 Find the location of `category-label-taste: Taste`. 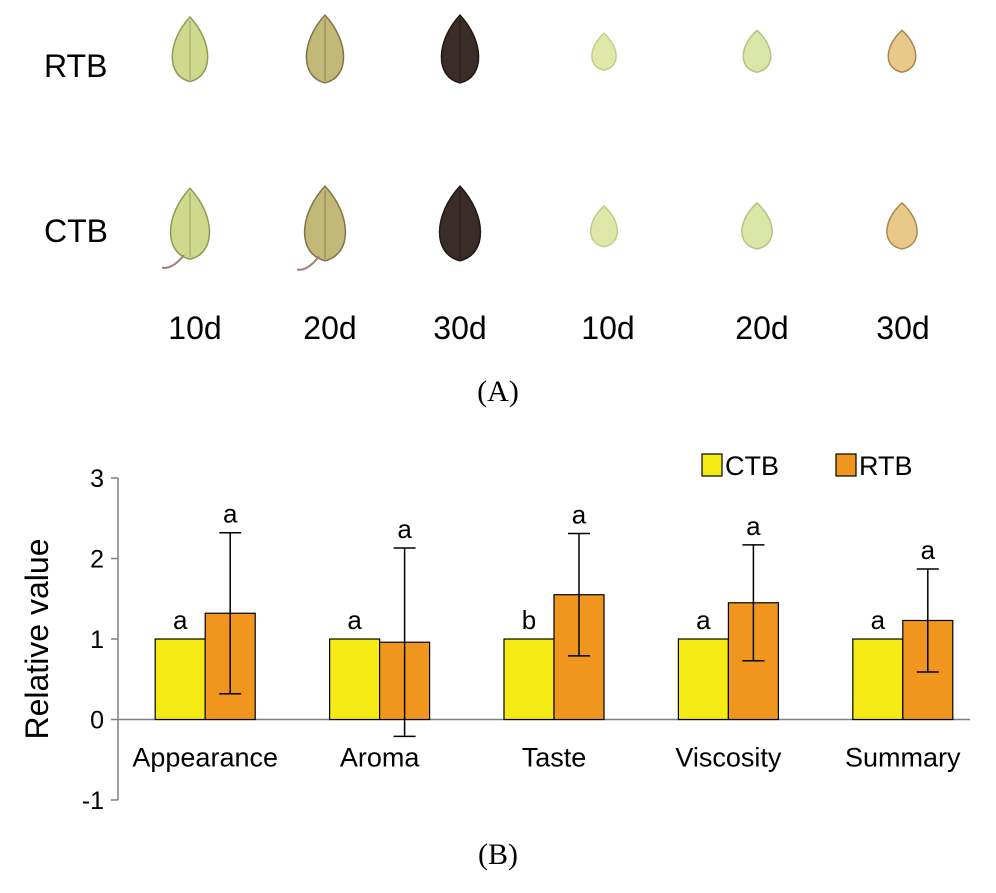

category-label-taste: Taste is located at coordinates (554, 758).